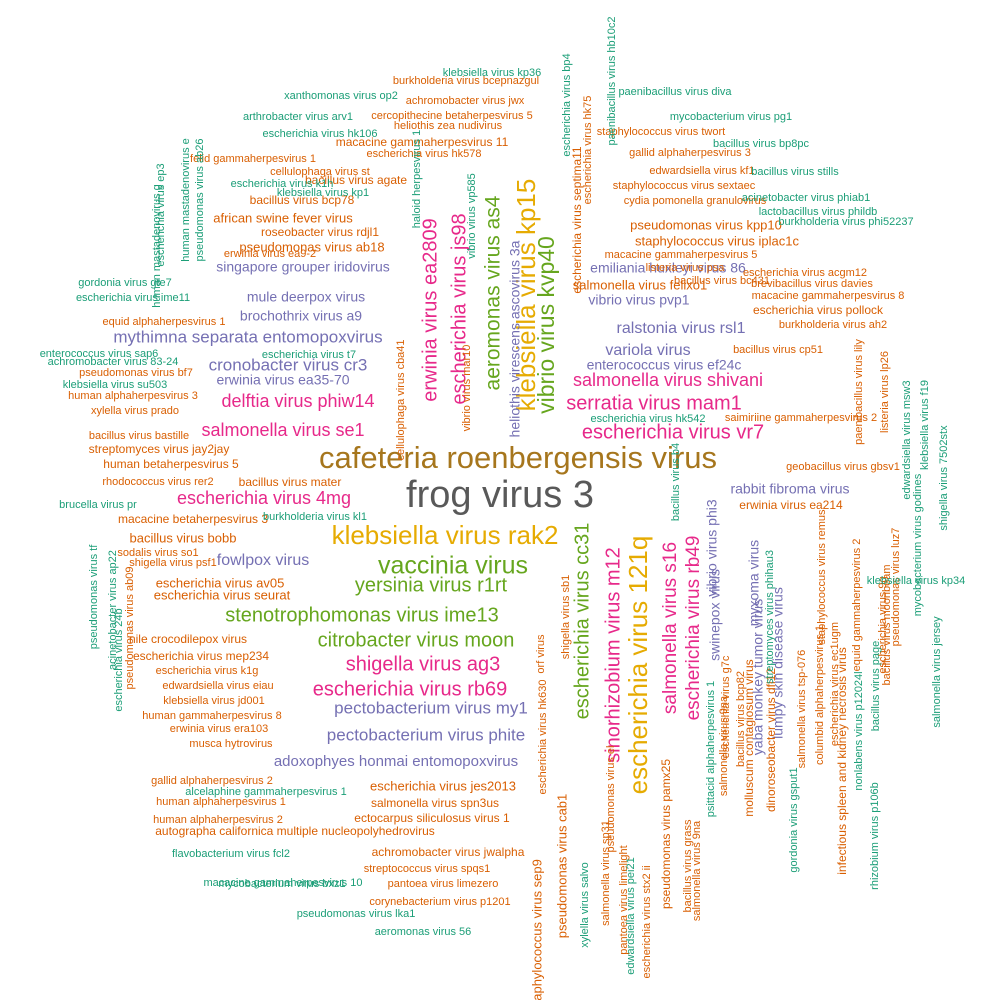  What do you see at coordinates (741, 719) in the screenshot?
I see `word: bacillus virus bcp82` at bounding box center [741, 719].